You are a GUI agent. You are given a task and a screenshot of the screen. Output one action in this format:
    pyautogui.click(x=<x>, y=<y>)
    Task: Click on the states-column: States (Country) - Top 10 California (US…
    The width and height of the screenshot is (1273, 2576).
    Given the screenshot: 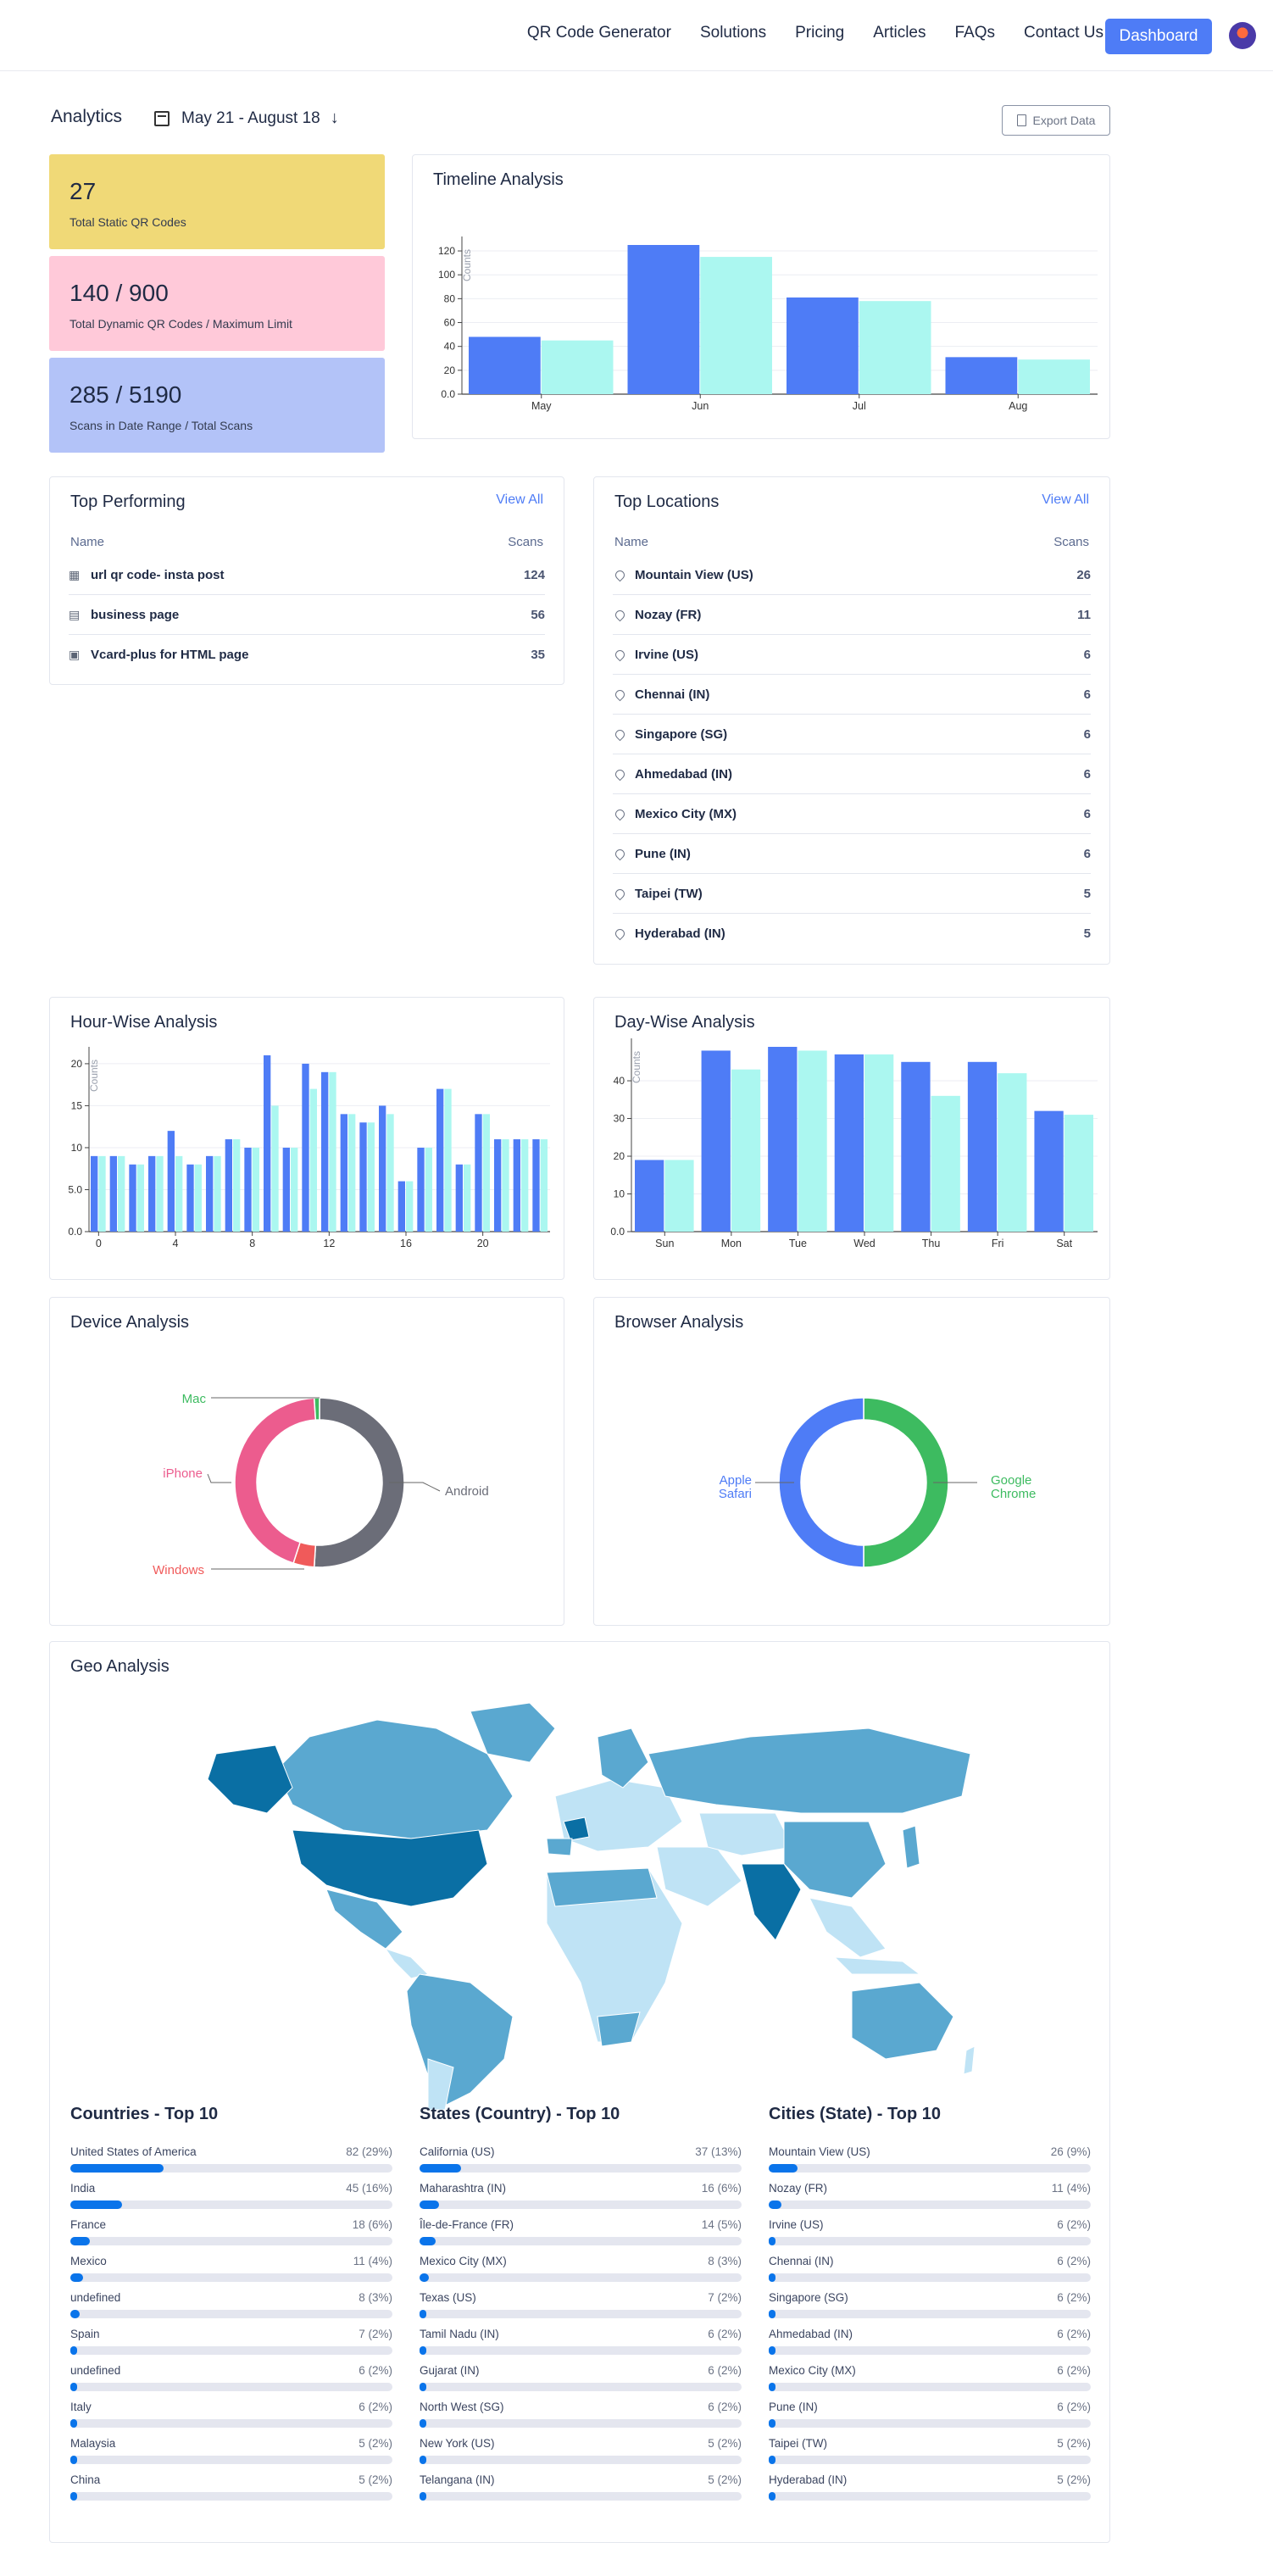 What is the action you would take?
    pyautogui.click(x=581, y=2303)
    